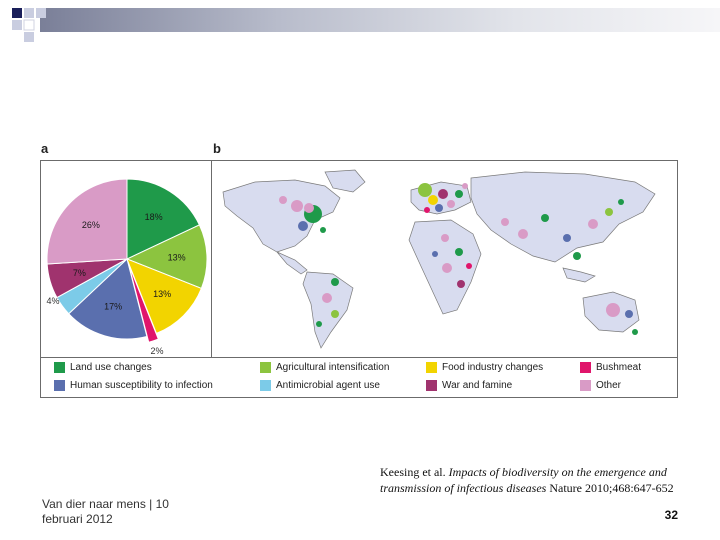 The width and height of the screenshot is (720, 540). What do you see at coordinates (156, 351) in the screenshot?
I see `pie-slice-label: 2%` at bounding box center [156, 351].